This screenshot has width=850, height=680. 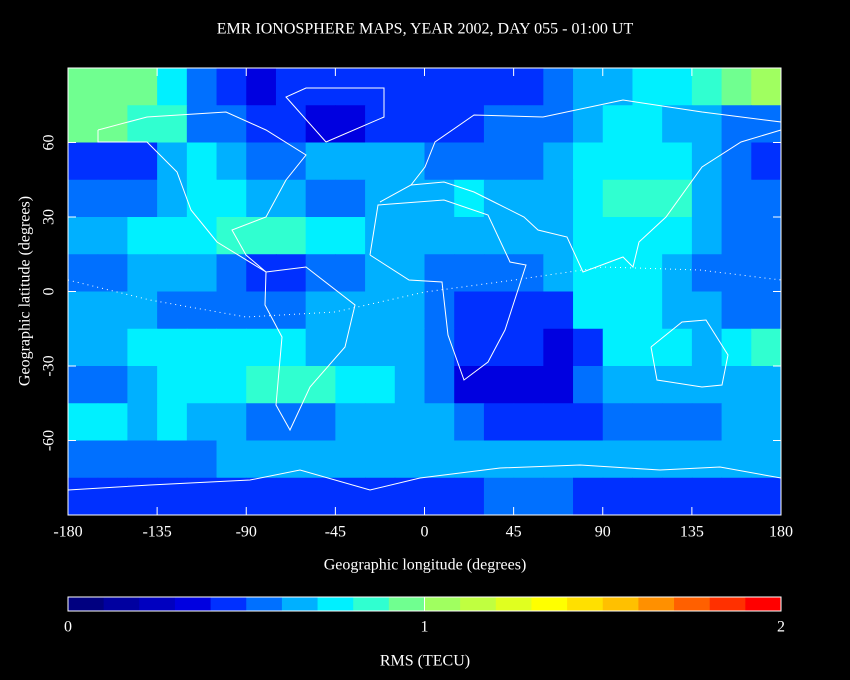 I want to click on colorbar-label: RMS (TECU), so click(x=425, y=661).